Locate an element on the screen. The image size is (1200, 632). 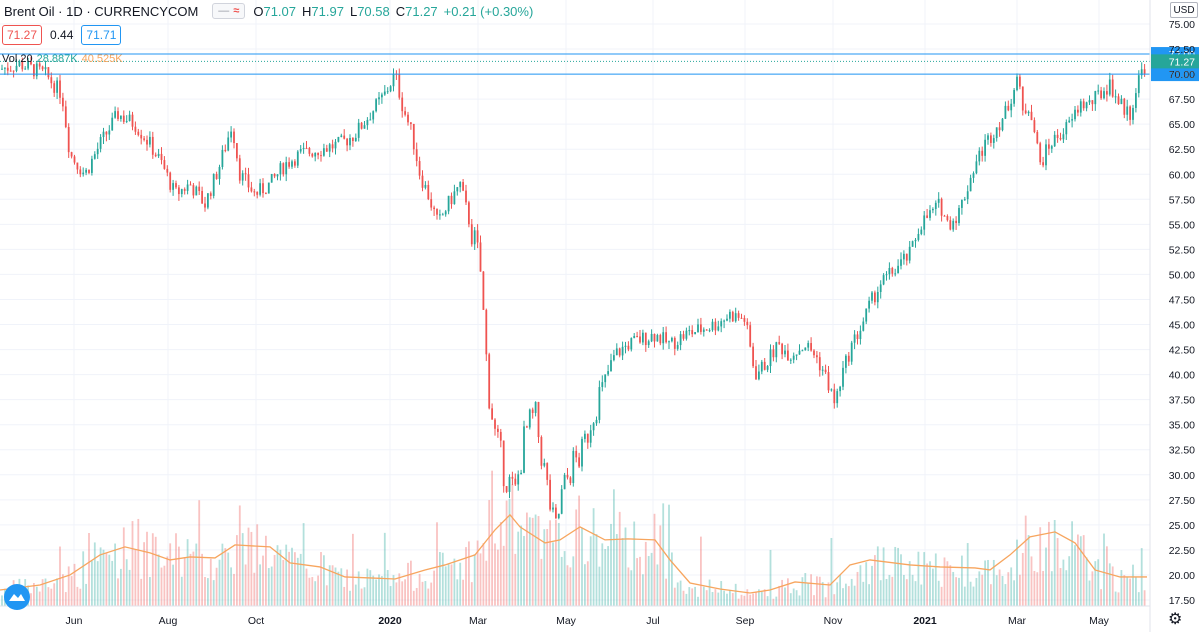
logo-icon is located at coordinates (17, 597).